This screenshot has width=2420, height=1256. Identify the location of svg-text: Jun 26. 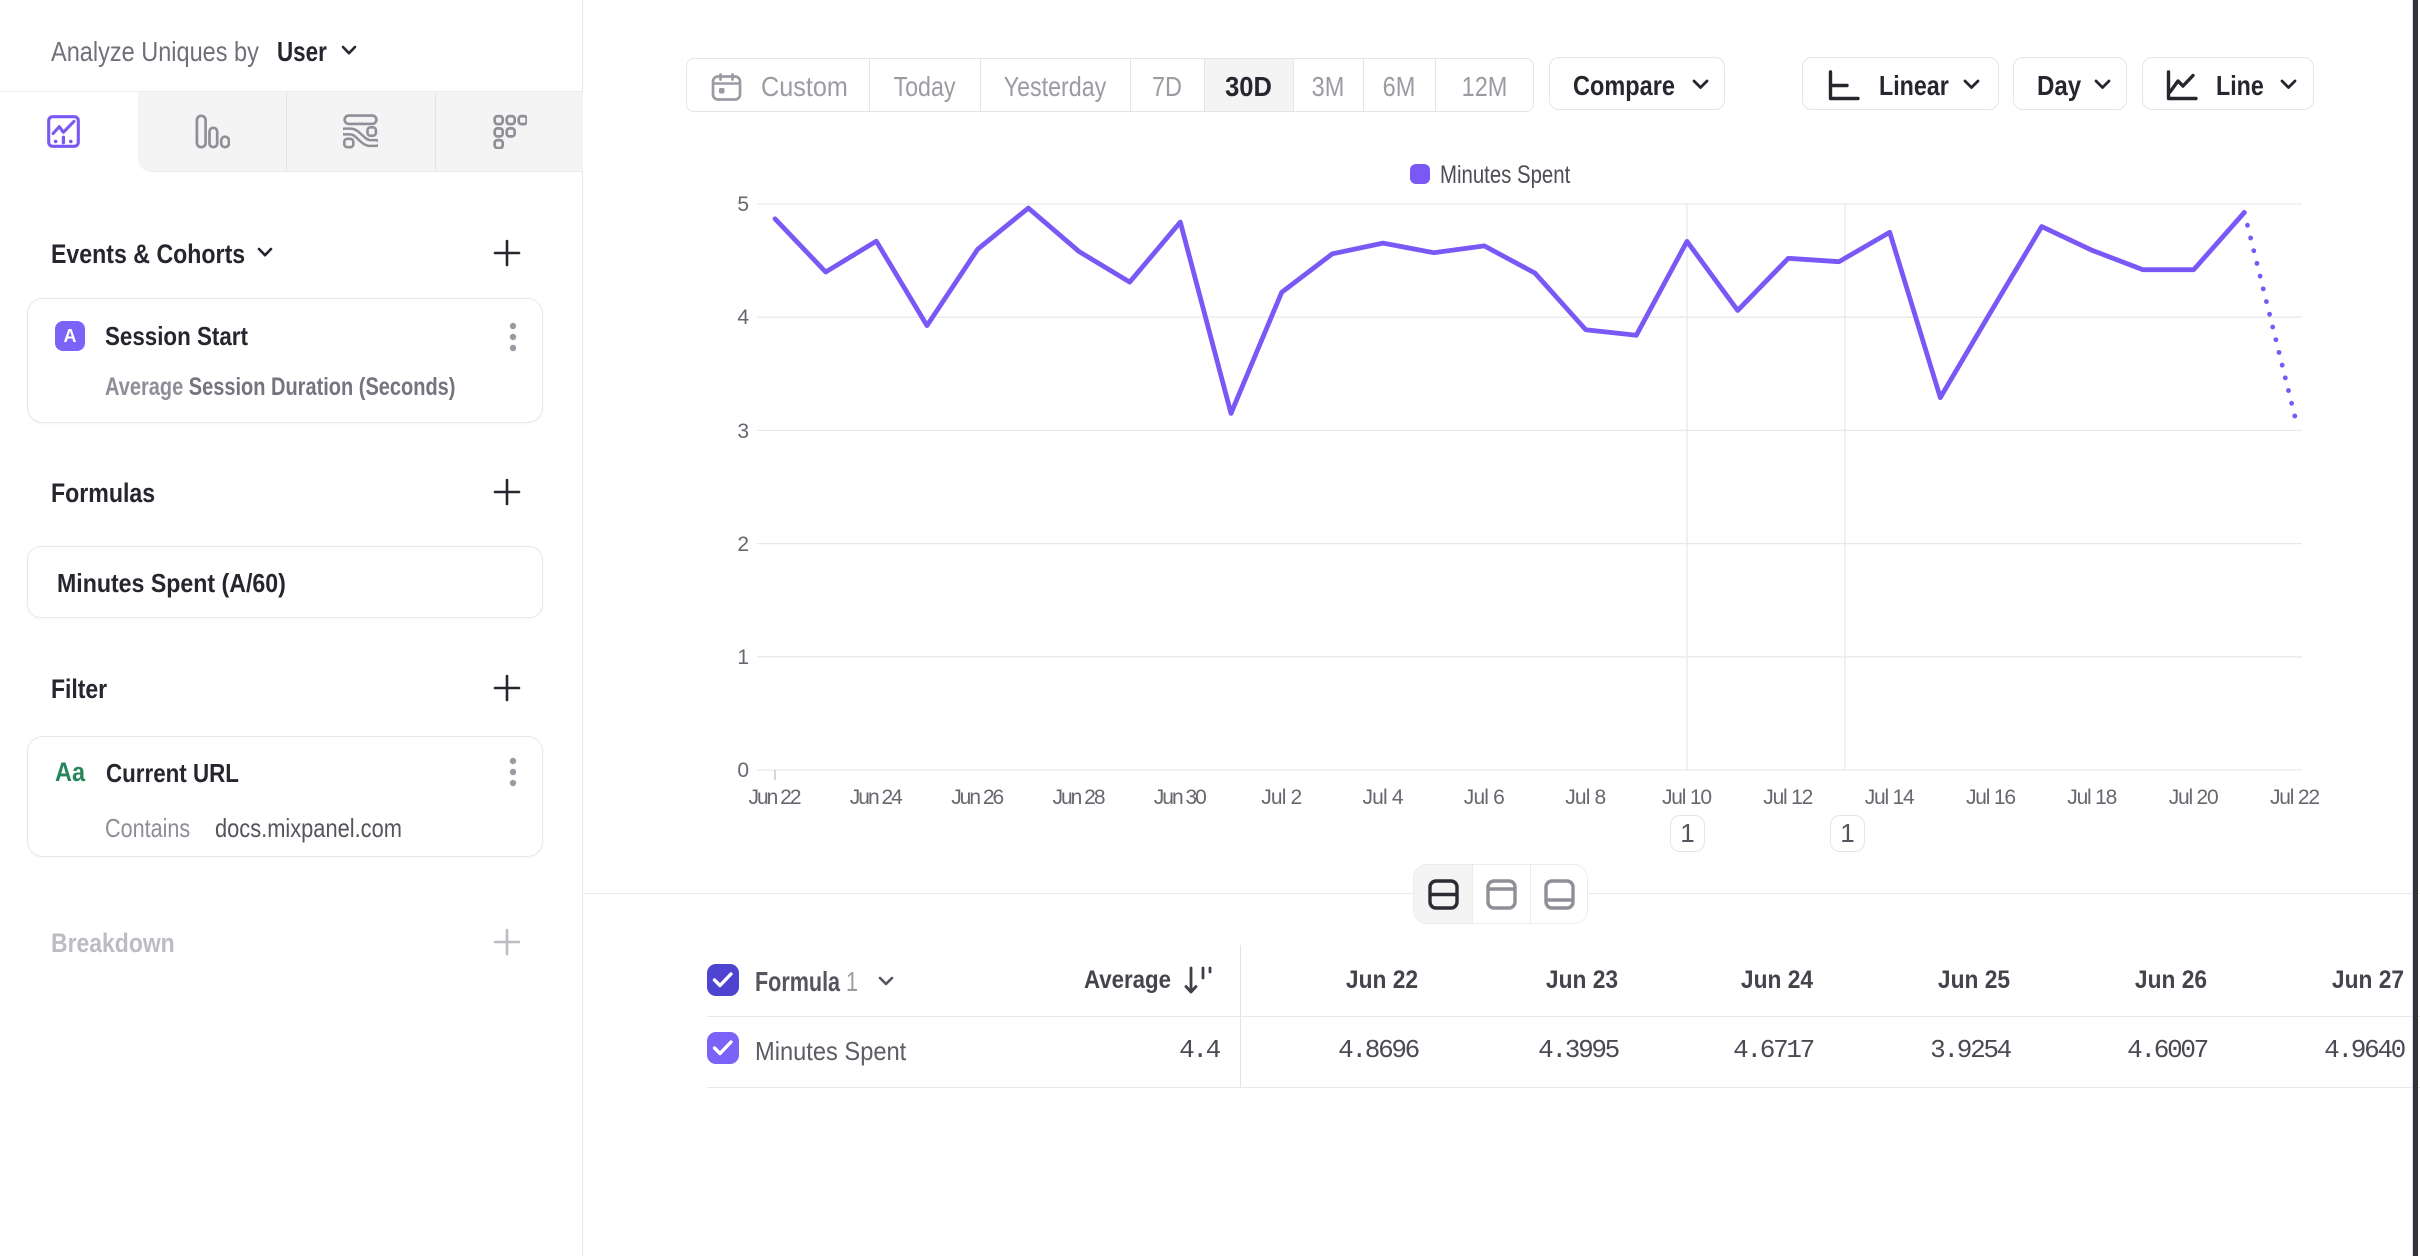
(977, 797).